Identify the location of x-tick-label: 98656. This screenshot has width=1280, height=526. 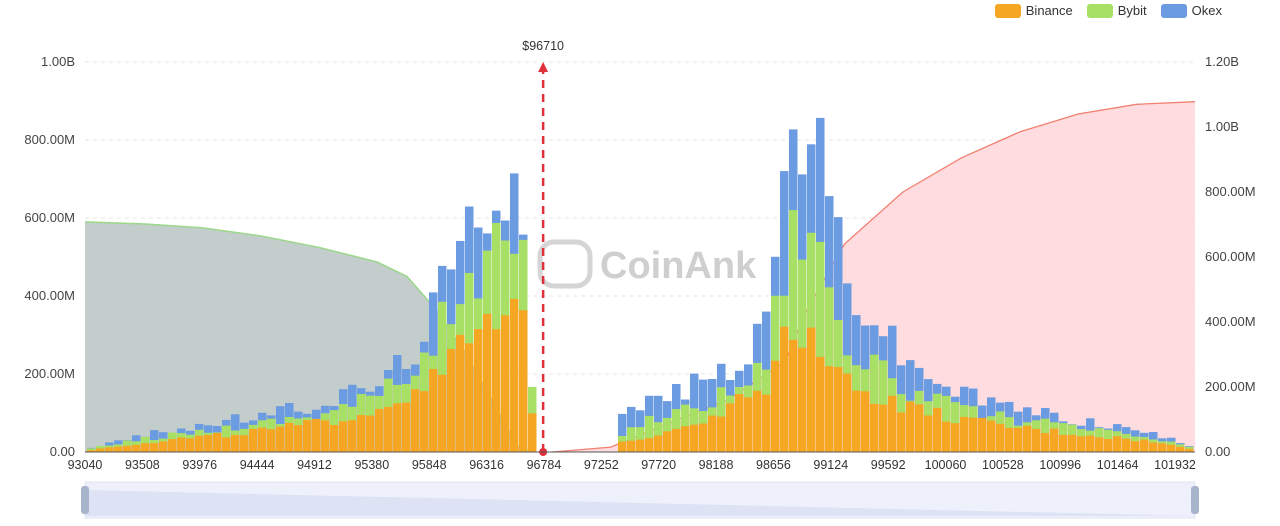
(773, 465).